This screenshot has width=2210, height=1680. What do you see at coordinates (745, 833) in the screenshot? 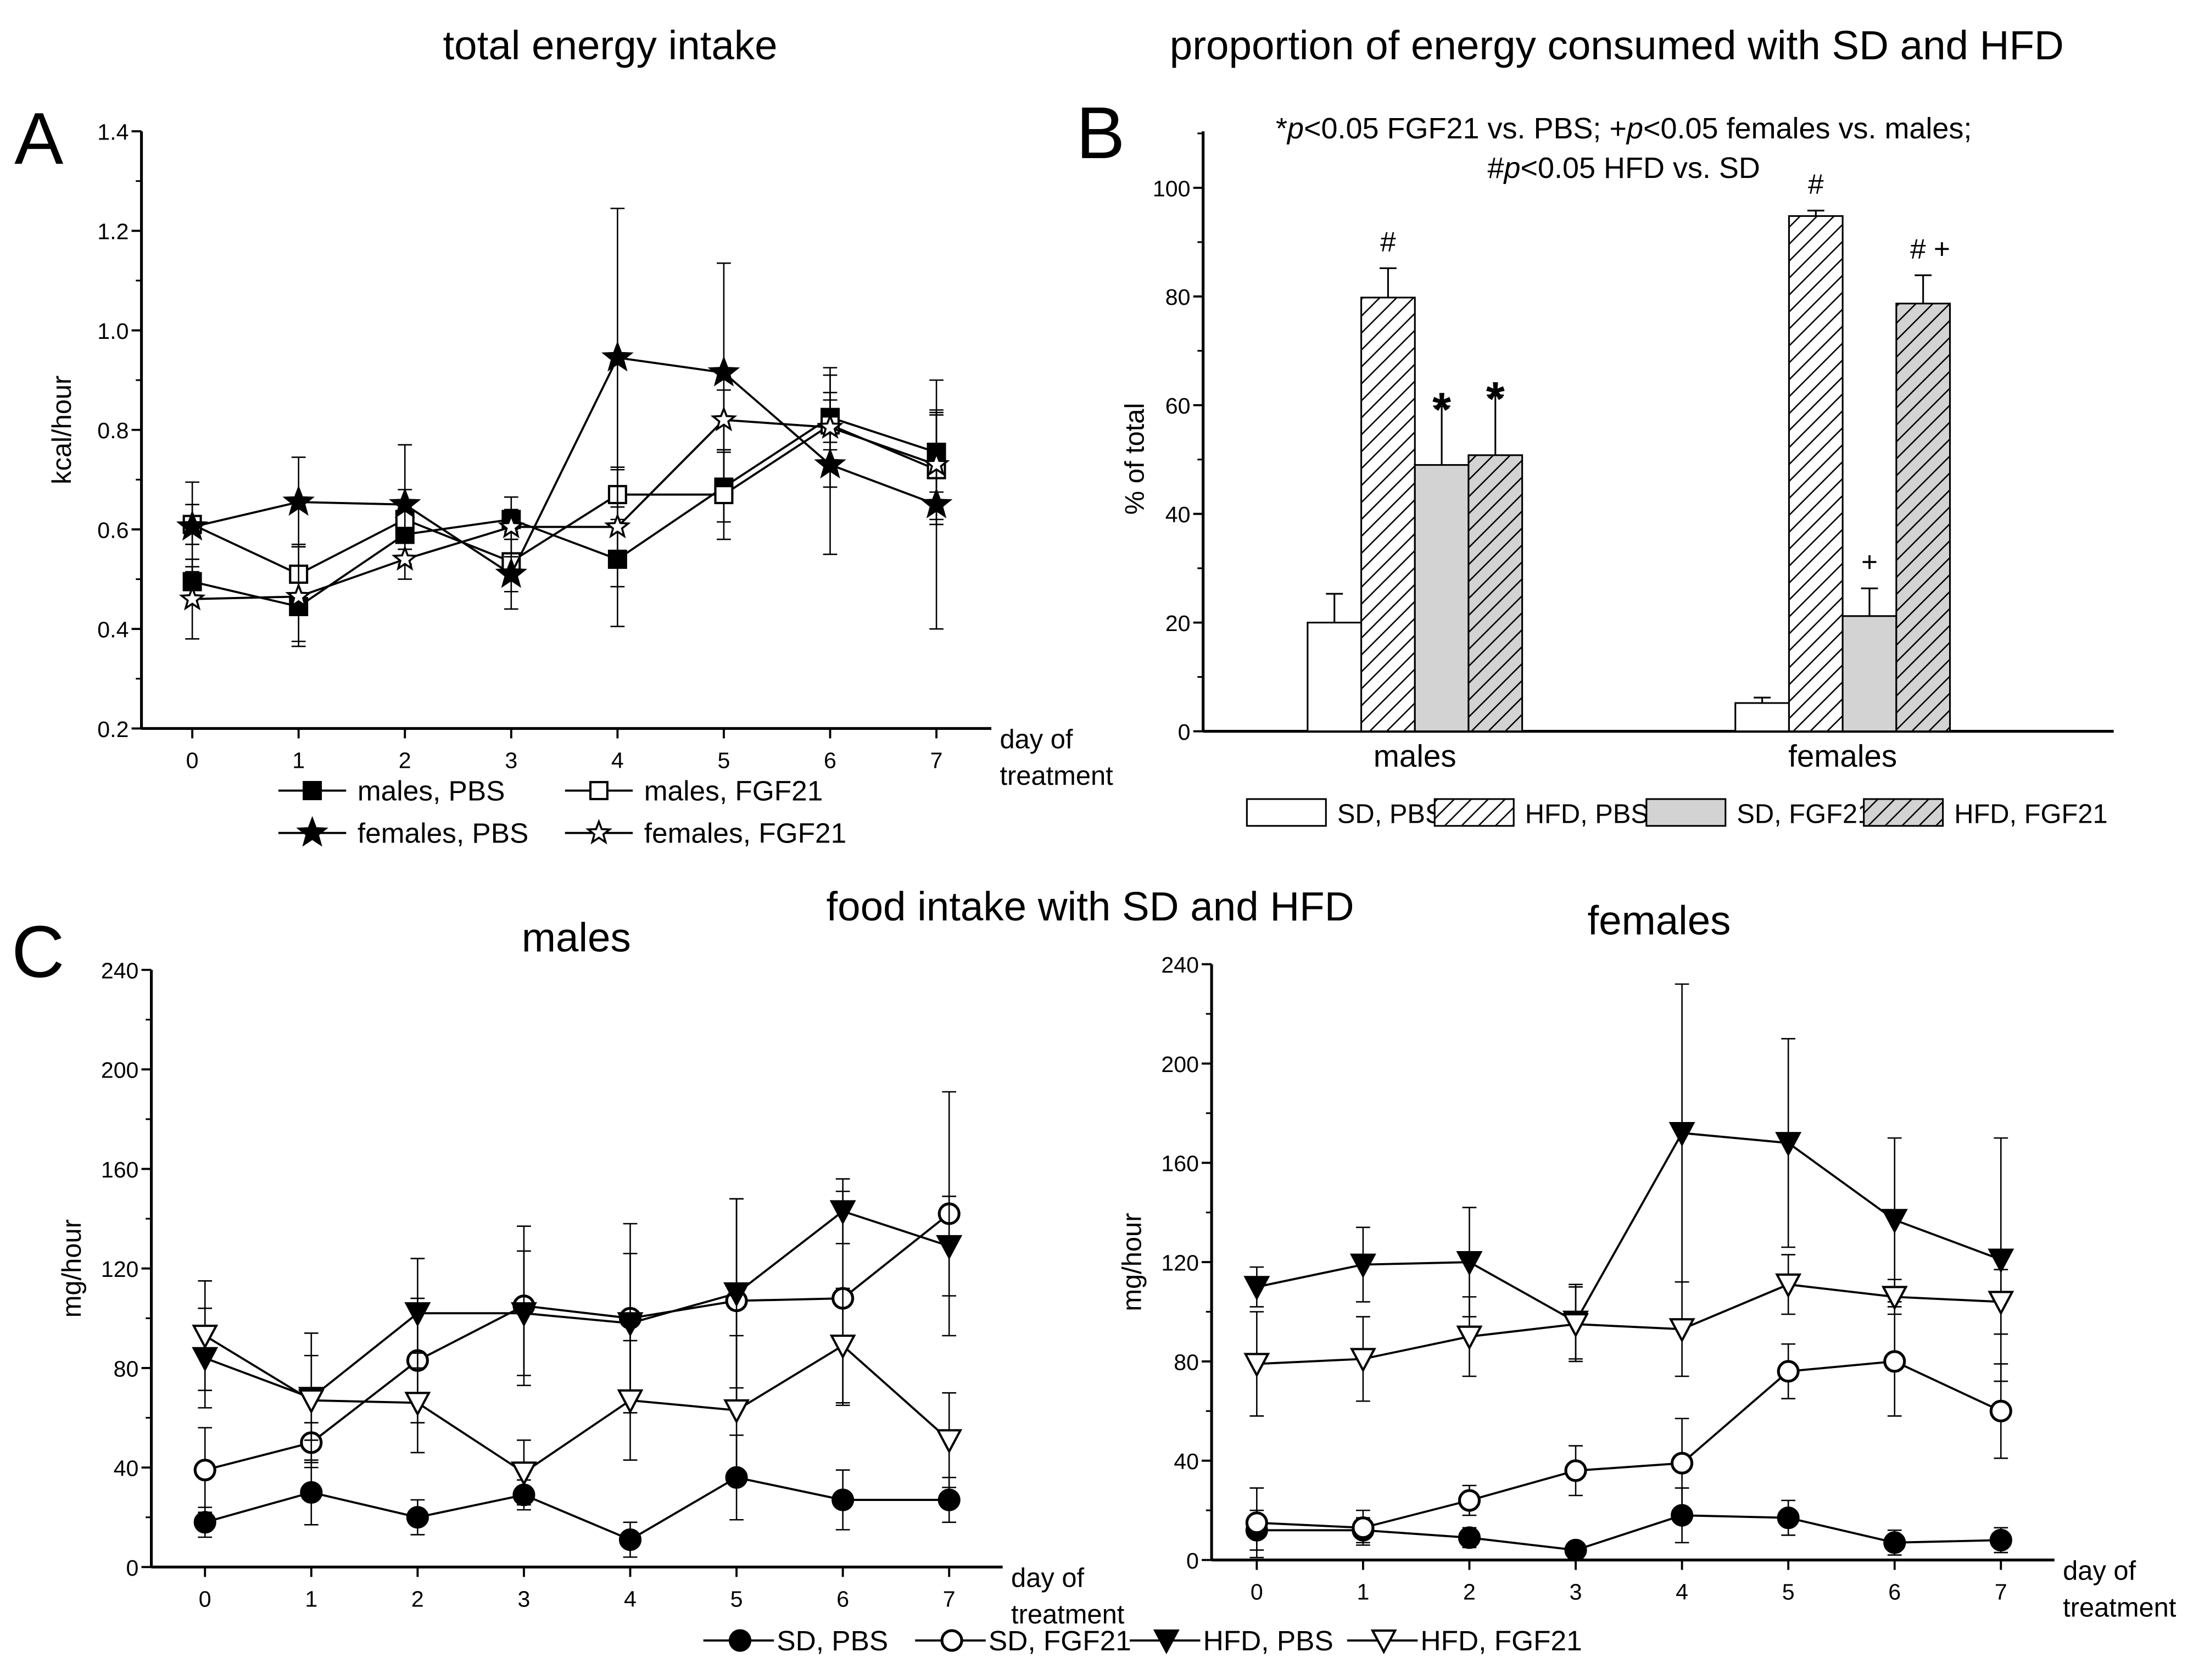
I see `legend-label: females, FGF21` at bounding box center [745, 833].